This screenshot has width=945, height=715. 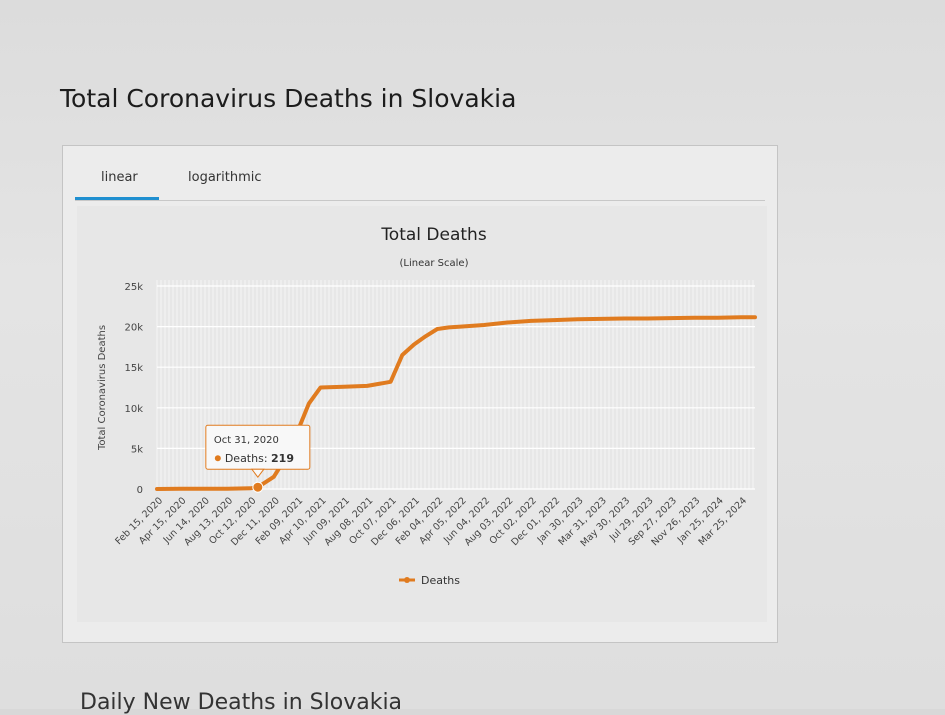 What do you see at coordinates (282, 458) in the screenshot?
I see `tooltip-value-number: 219` at bounding box center [282, 458].